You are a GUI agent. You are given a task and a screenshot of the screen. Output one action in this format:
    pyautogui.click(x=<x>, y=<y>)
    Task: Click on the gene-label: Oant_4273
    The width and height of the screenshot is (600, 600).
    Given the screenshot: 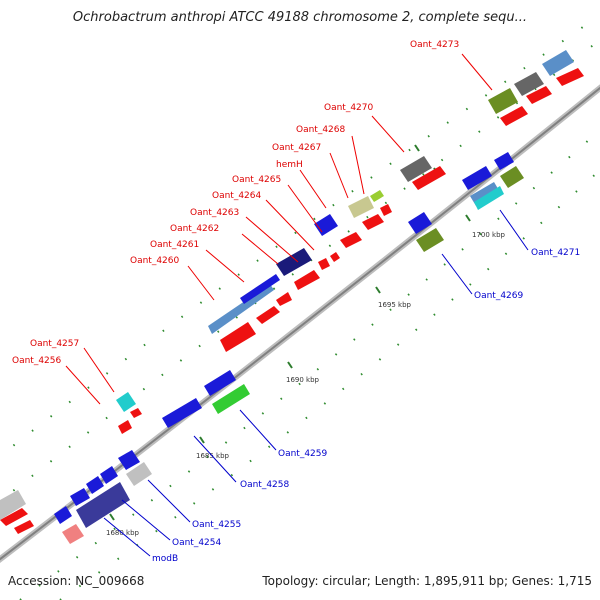 What is the action you would take?
    pyautogui.click(x=434, y=45)
    